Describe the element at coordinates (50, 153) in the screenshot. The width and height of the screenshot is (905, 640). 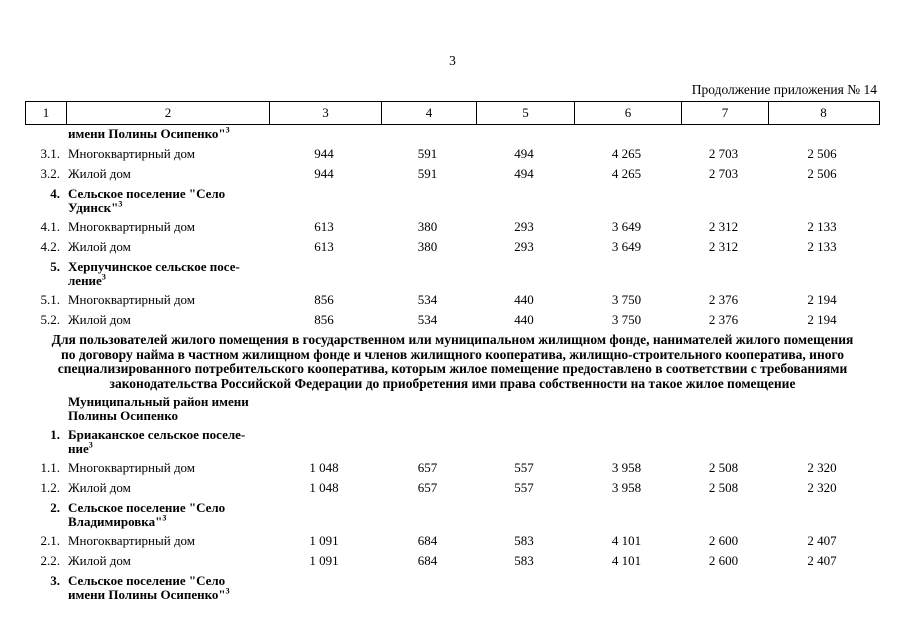
I see `row-number: 3.1.` at that location.